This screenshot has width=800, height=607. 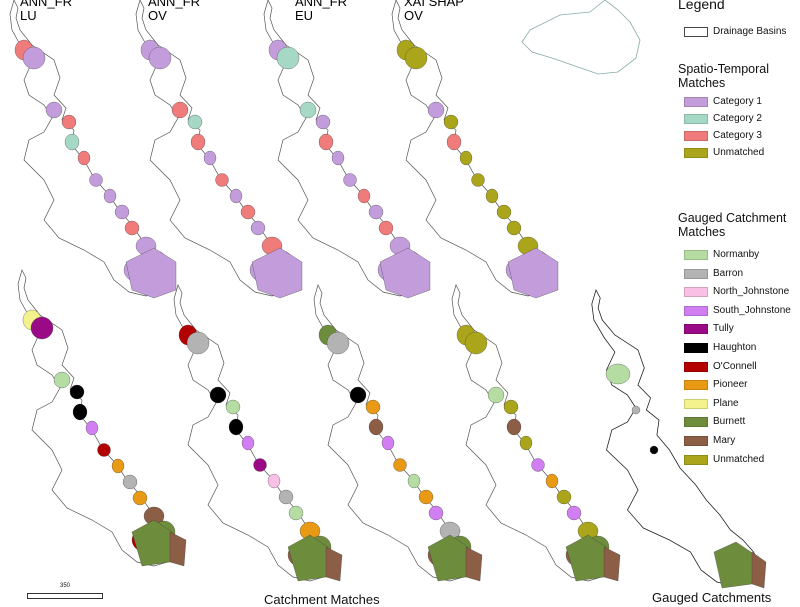 What do you see at coordinates (65, 586) in the screenshot?
I see `scale-bar-label: 350` at bounding box center [65, 586].